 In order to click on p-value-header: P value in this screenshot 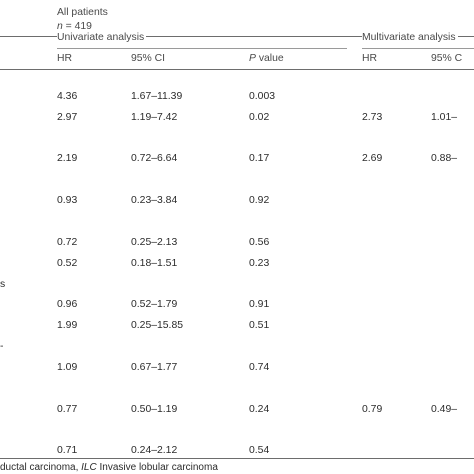, I will do `click(266, 58)`.